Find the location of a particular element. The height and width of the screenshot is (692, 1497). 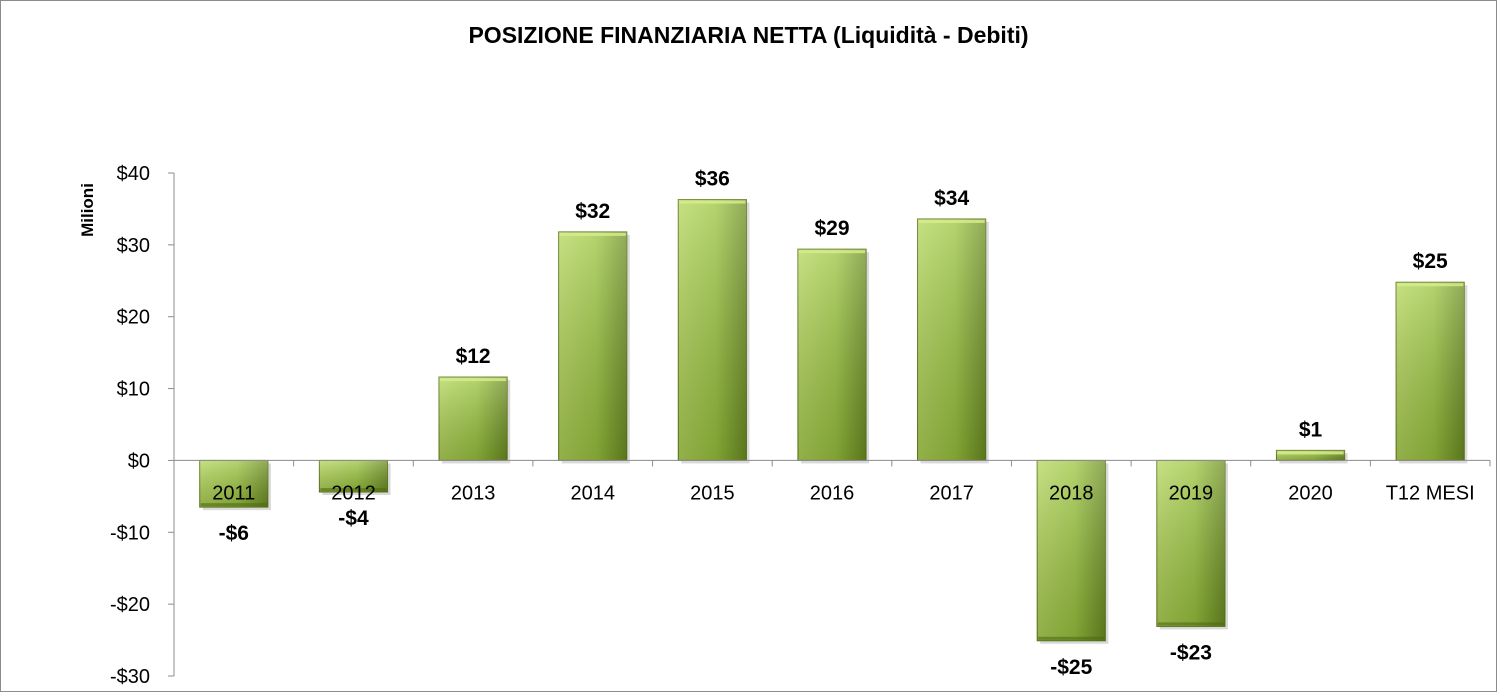

data-label: -$6 is located at coordinates (234, 533).